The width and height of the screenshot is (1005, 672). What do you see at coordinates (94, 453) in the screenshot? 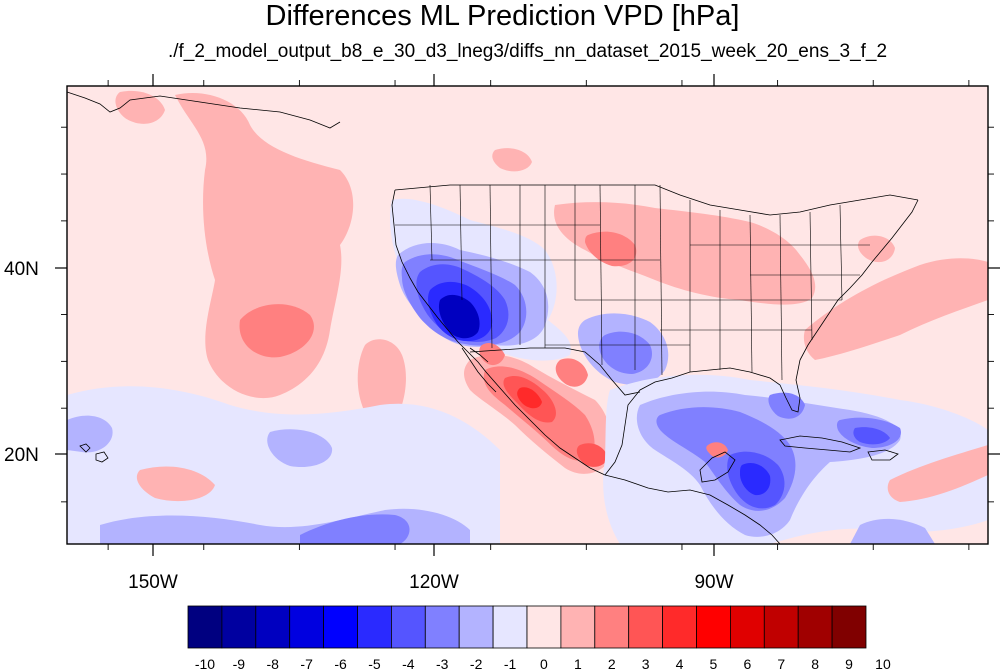
I see `hawaii-outline` at bounding box center [94, 453].